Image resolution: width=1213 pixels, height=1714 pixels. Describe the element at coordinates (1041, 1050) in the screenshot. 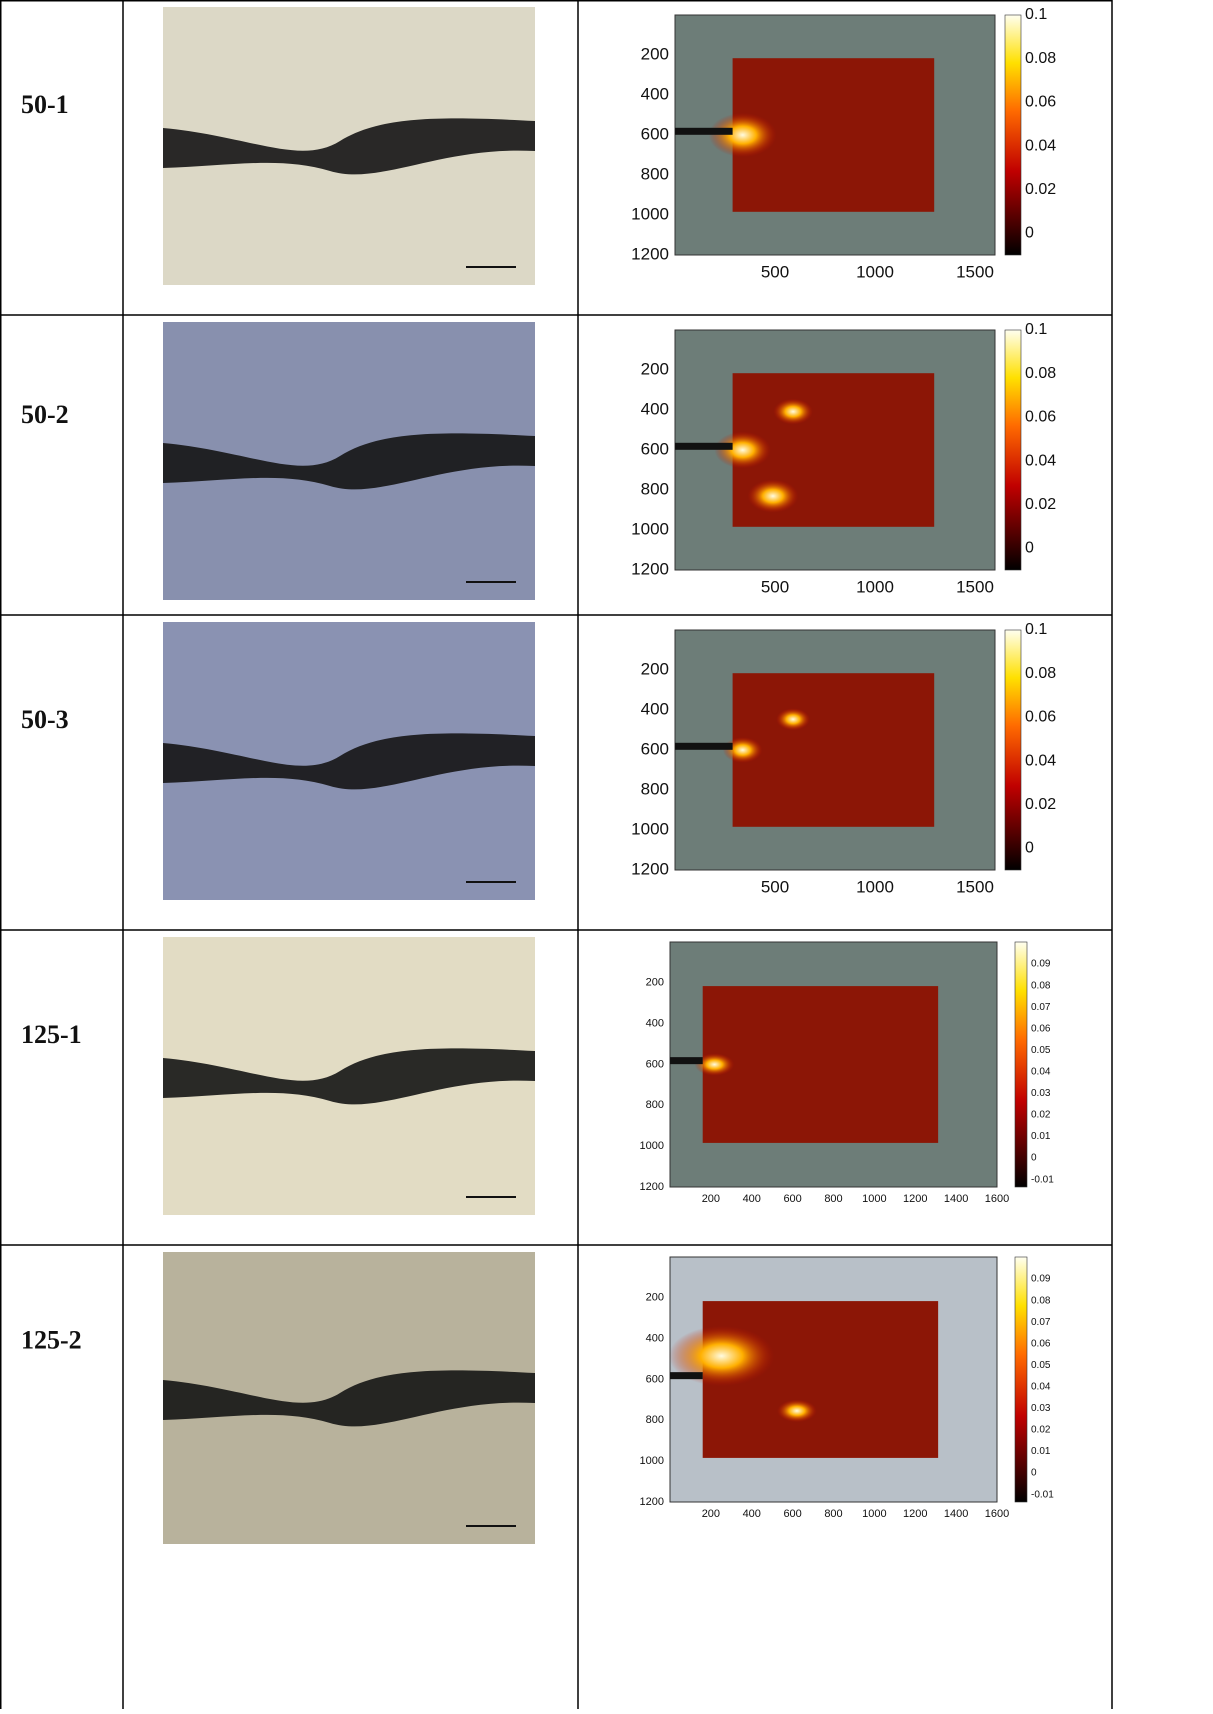

I see `colorbar-tick-label: 0.05` at that location.